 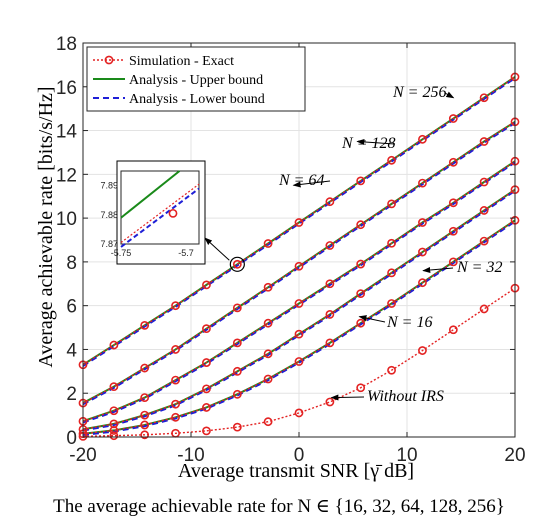 I want to click on legend-label: Analysis - Lower bound, so click(x=197, y=99).